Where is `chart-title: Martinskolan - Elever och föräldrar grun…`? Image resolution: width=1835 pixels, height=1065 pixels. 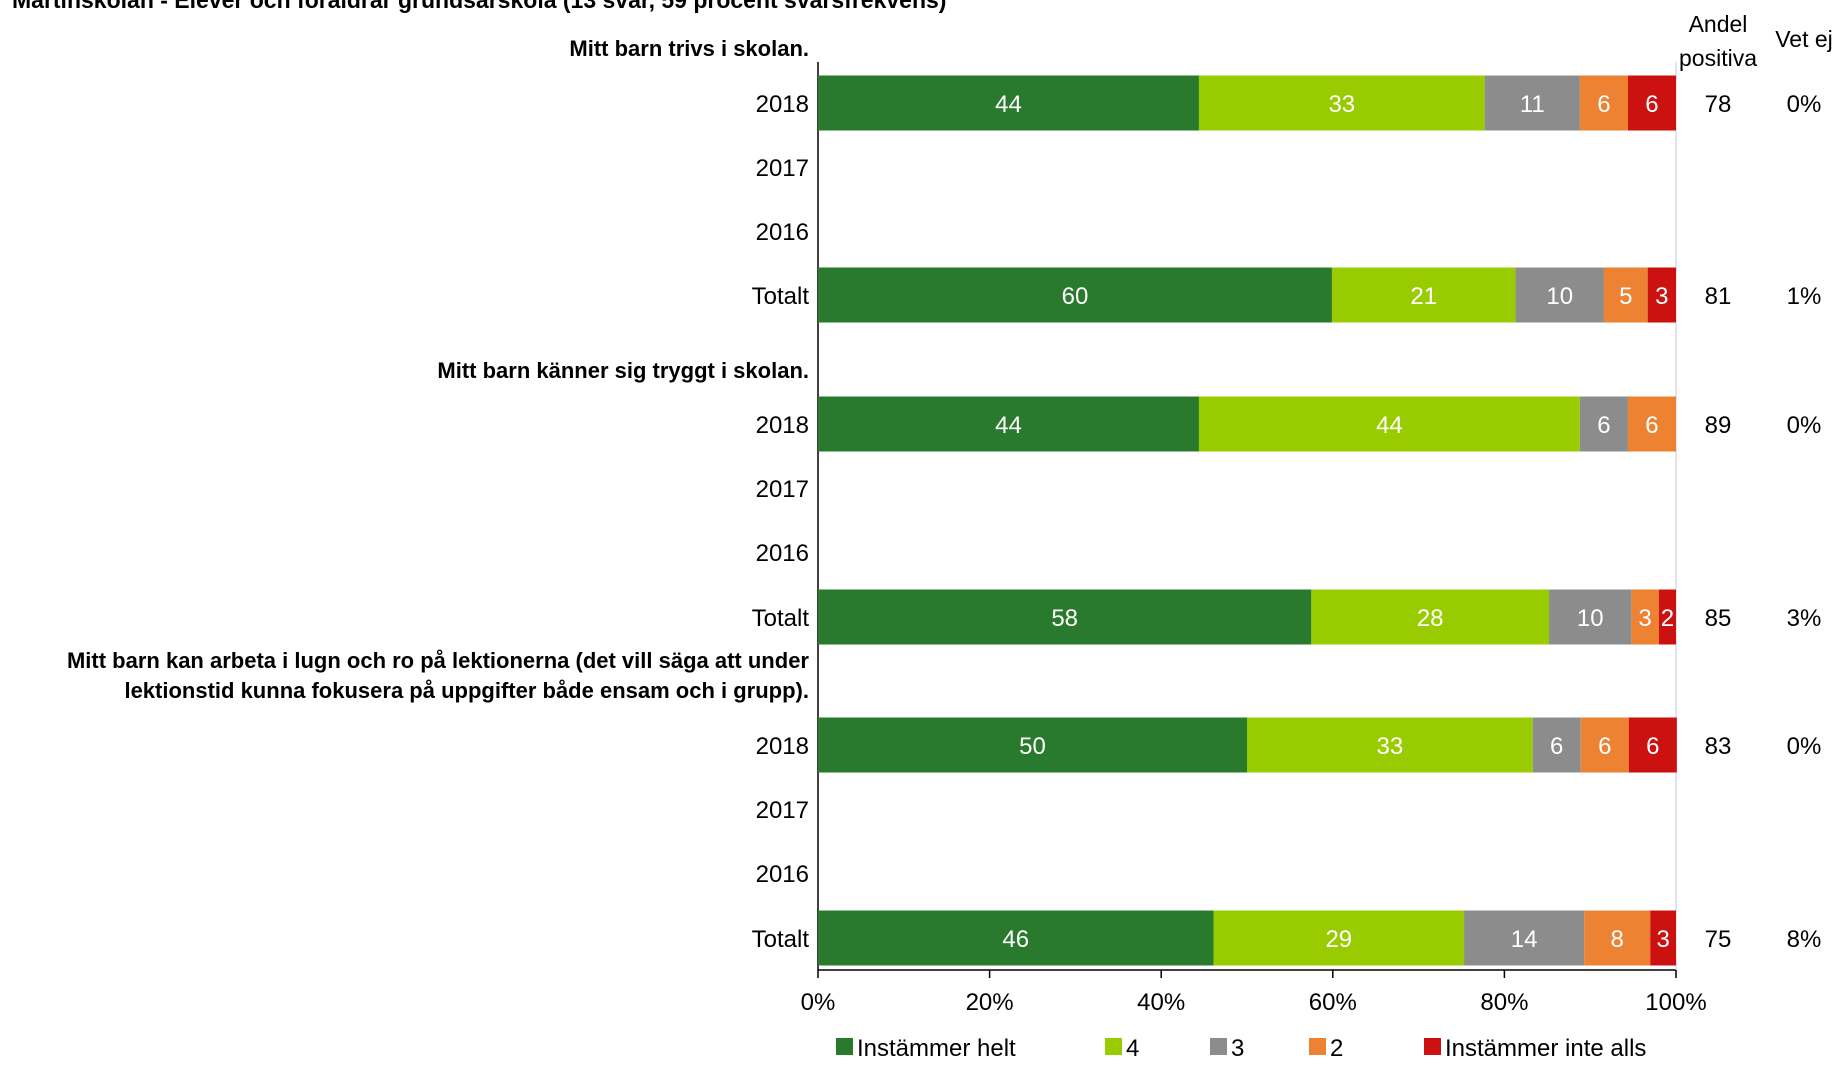
chart-title: Martinskolan - Elever och föräldrar grun… is located at coordinates (479, 6).